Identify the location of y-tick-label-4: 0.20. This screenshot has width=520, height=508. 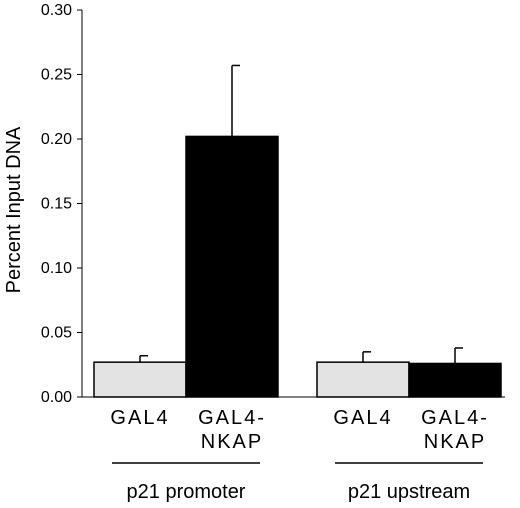
(56, 139).